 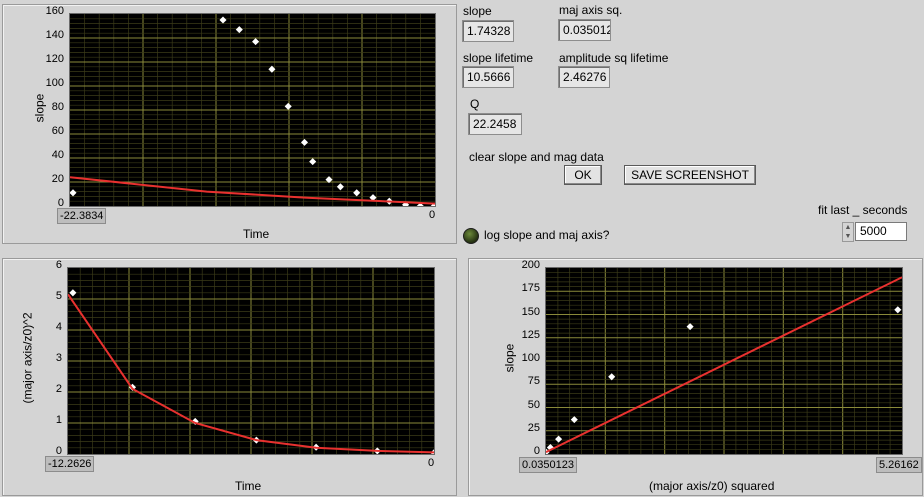 What do you see at coordinates (432, 215) in the screenshot?
I see `slope-xmax-label: 0` at bounding box center [432, 215].